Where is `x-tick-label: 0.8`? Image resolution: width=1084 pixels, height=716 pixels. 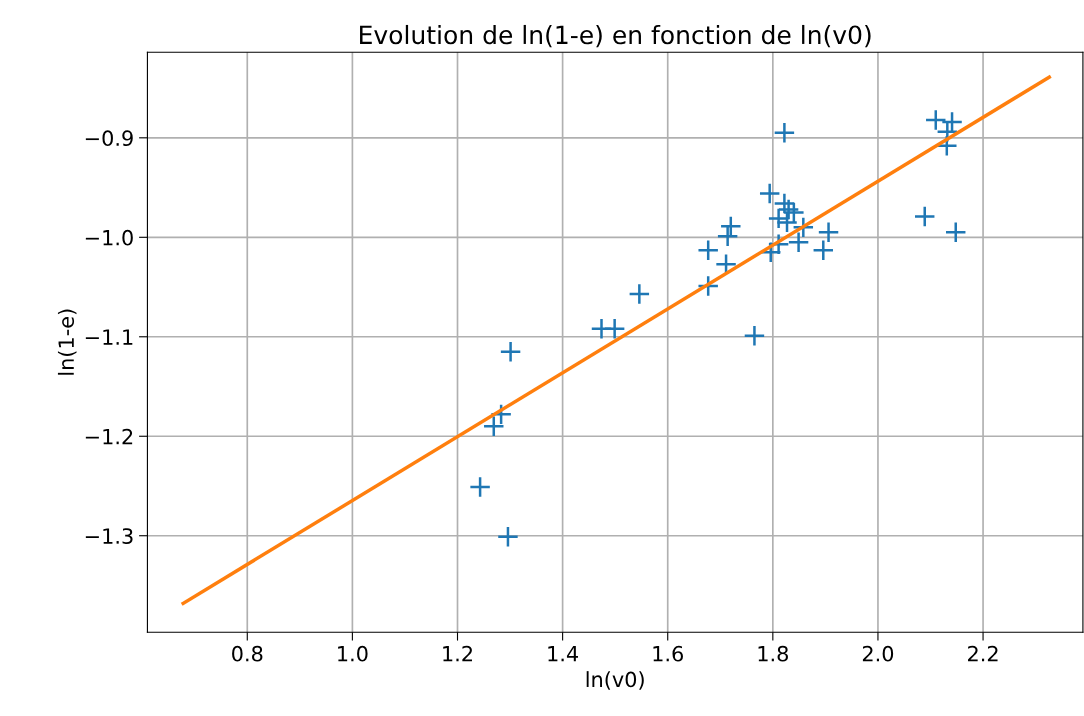
x-tick-label: 0.8 is located at coordinates (247, 653).